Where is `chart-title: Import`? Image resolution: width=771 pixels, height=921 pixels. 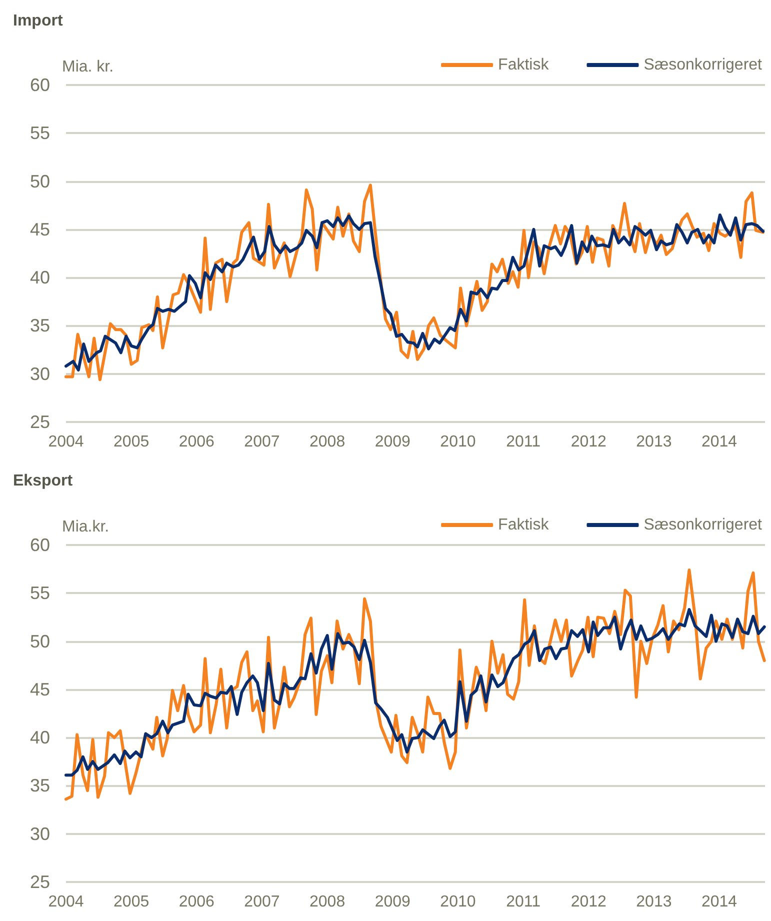
chart-title: Import is located at coordinates (38, 21).